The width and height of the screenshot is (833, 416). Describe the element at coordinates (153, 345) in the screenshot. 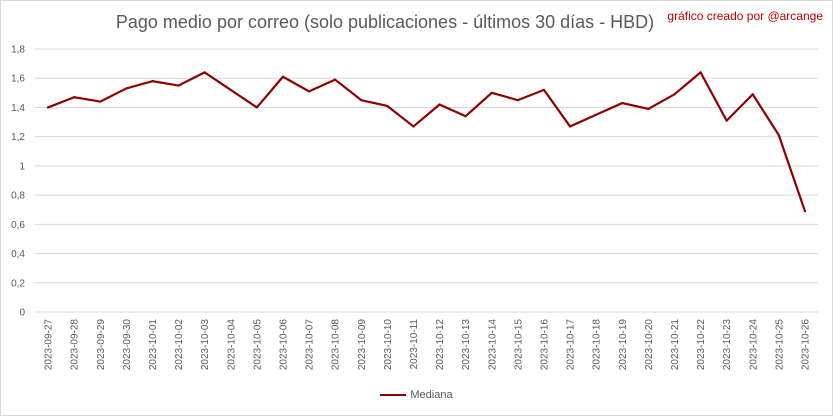

I see `x-tick-label: 2023-10-01` at that location.